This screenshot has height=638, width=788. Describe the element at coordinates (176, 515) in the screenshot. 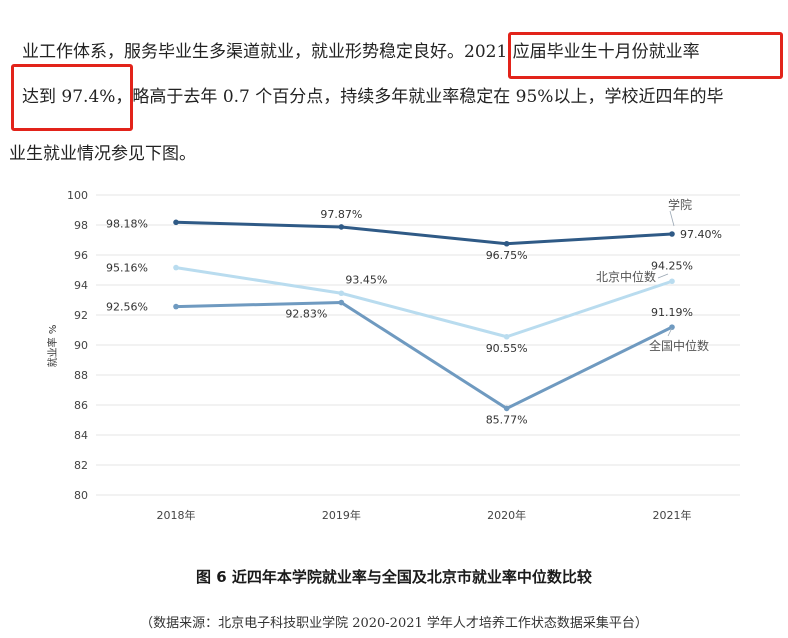

I see `x-tick-label: 2018年` at that location.